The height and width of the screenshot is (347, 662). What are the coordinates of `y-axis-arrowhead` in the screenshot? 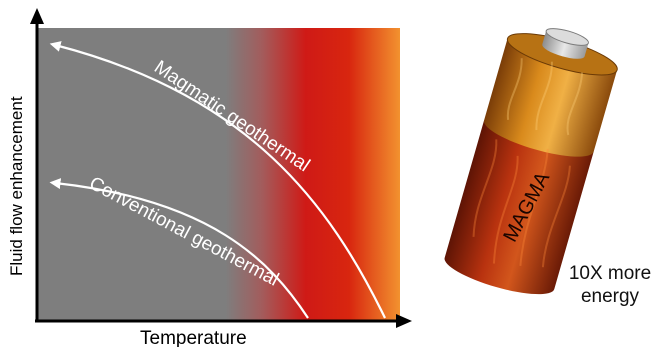 It's located at (37, 16).